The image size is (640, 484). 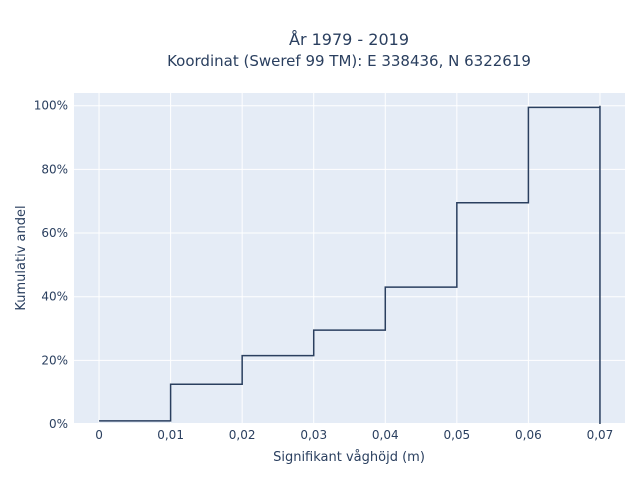 What do you see at coordinates (54, 233) in the screenshot?
I see `y-tick-label: 60%` at bounding box center [54, 233].